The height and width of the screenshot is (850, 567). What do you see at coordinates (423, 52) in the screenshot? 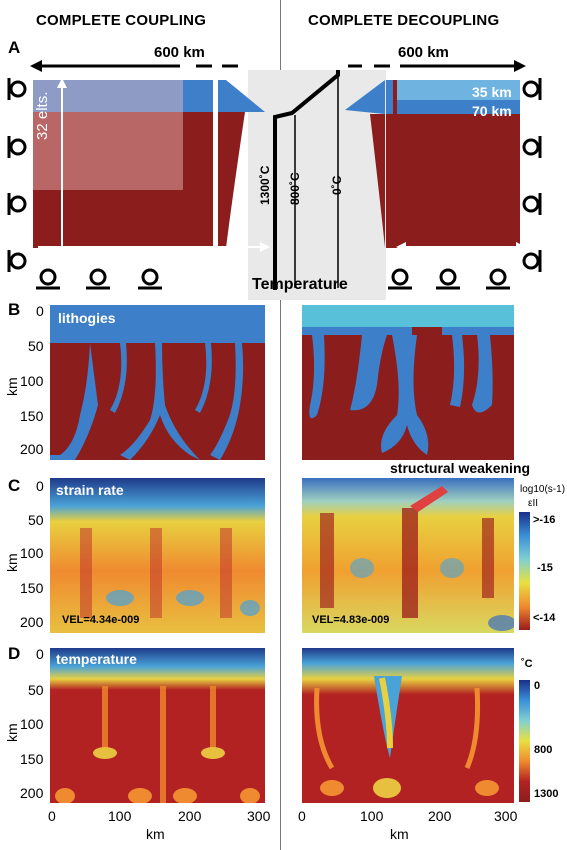
I see `width-label-right: 600 km` at bounding box center [423, 52].